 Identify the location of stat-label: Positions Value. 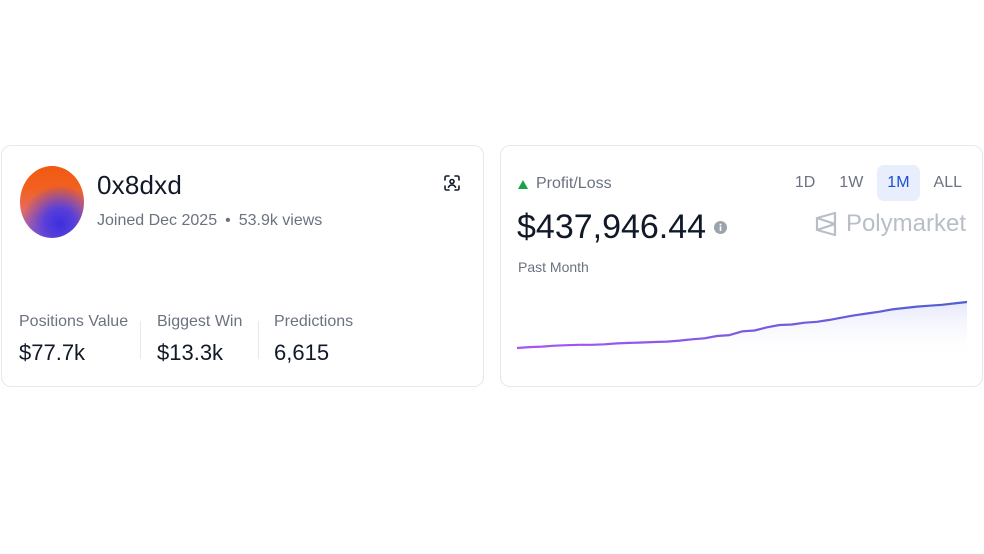
(74, 321).